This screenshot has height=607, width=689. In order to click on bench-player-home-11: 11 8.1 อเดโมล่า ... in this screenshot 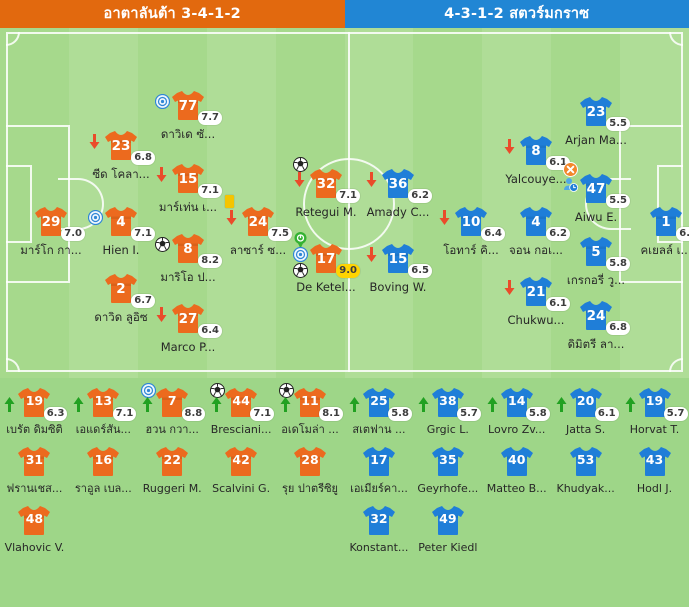, I will do `click(310, 407)`.